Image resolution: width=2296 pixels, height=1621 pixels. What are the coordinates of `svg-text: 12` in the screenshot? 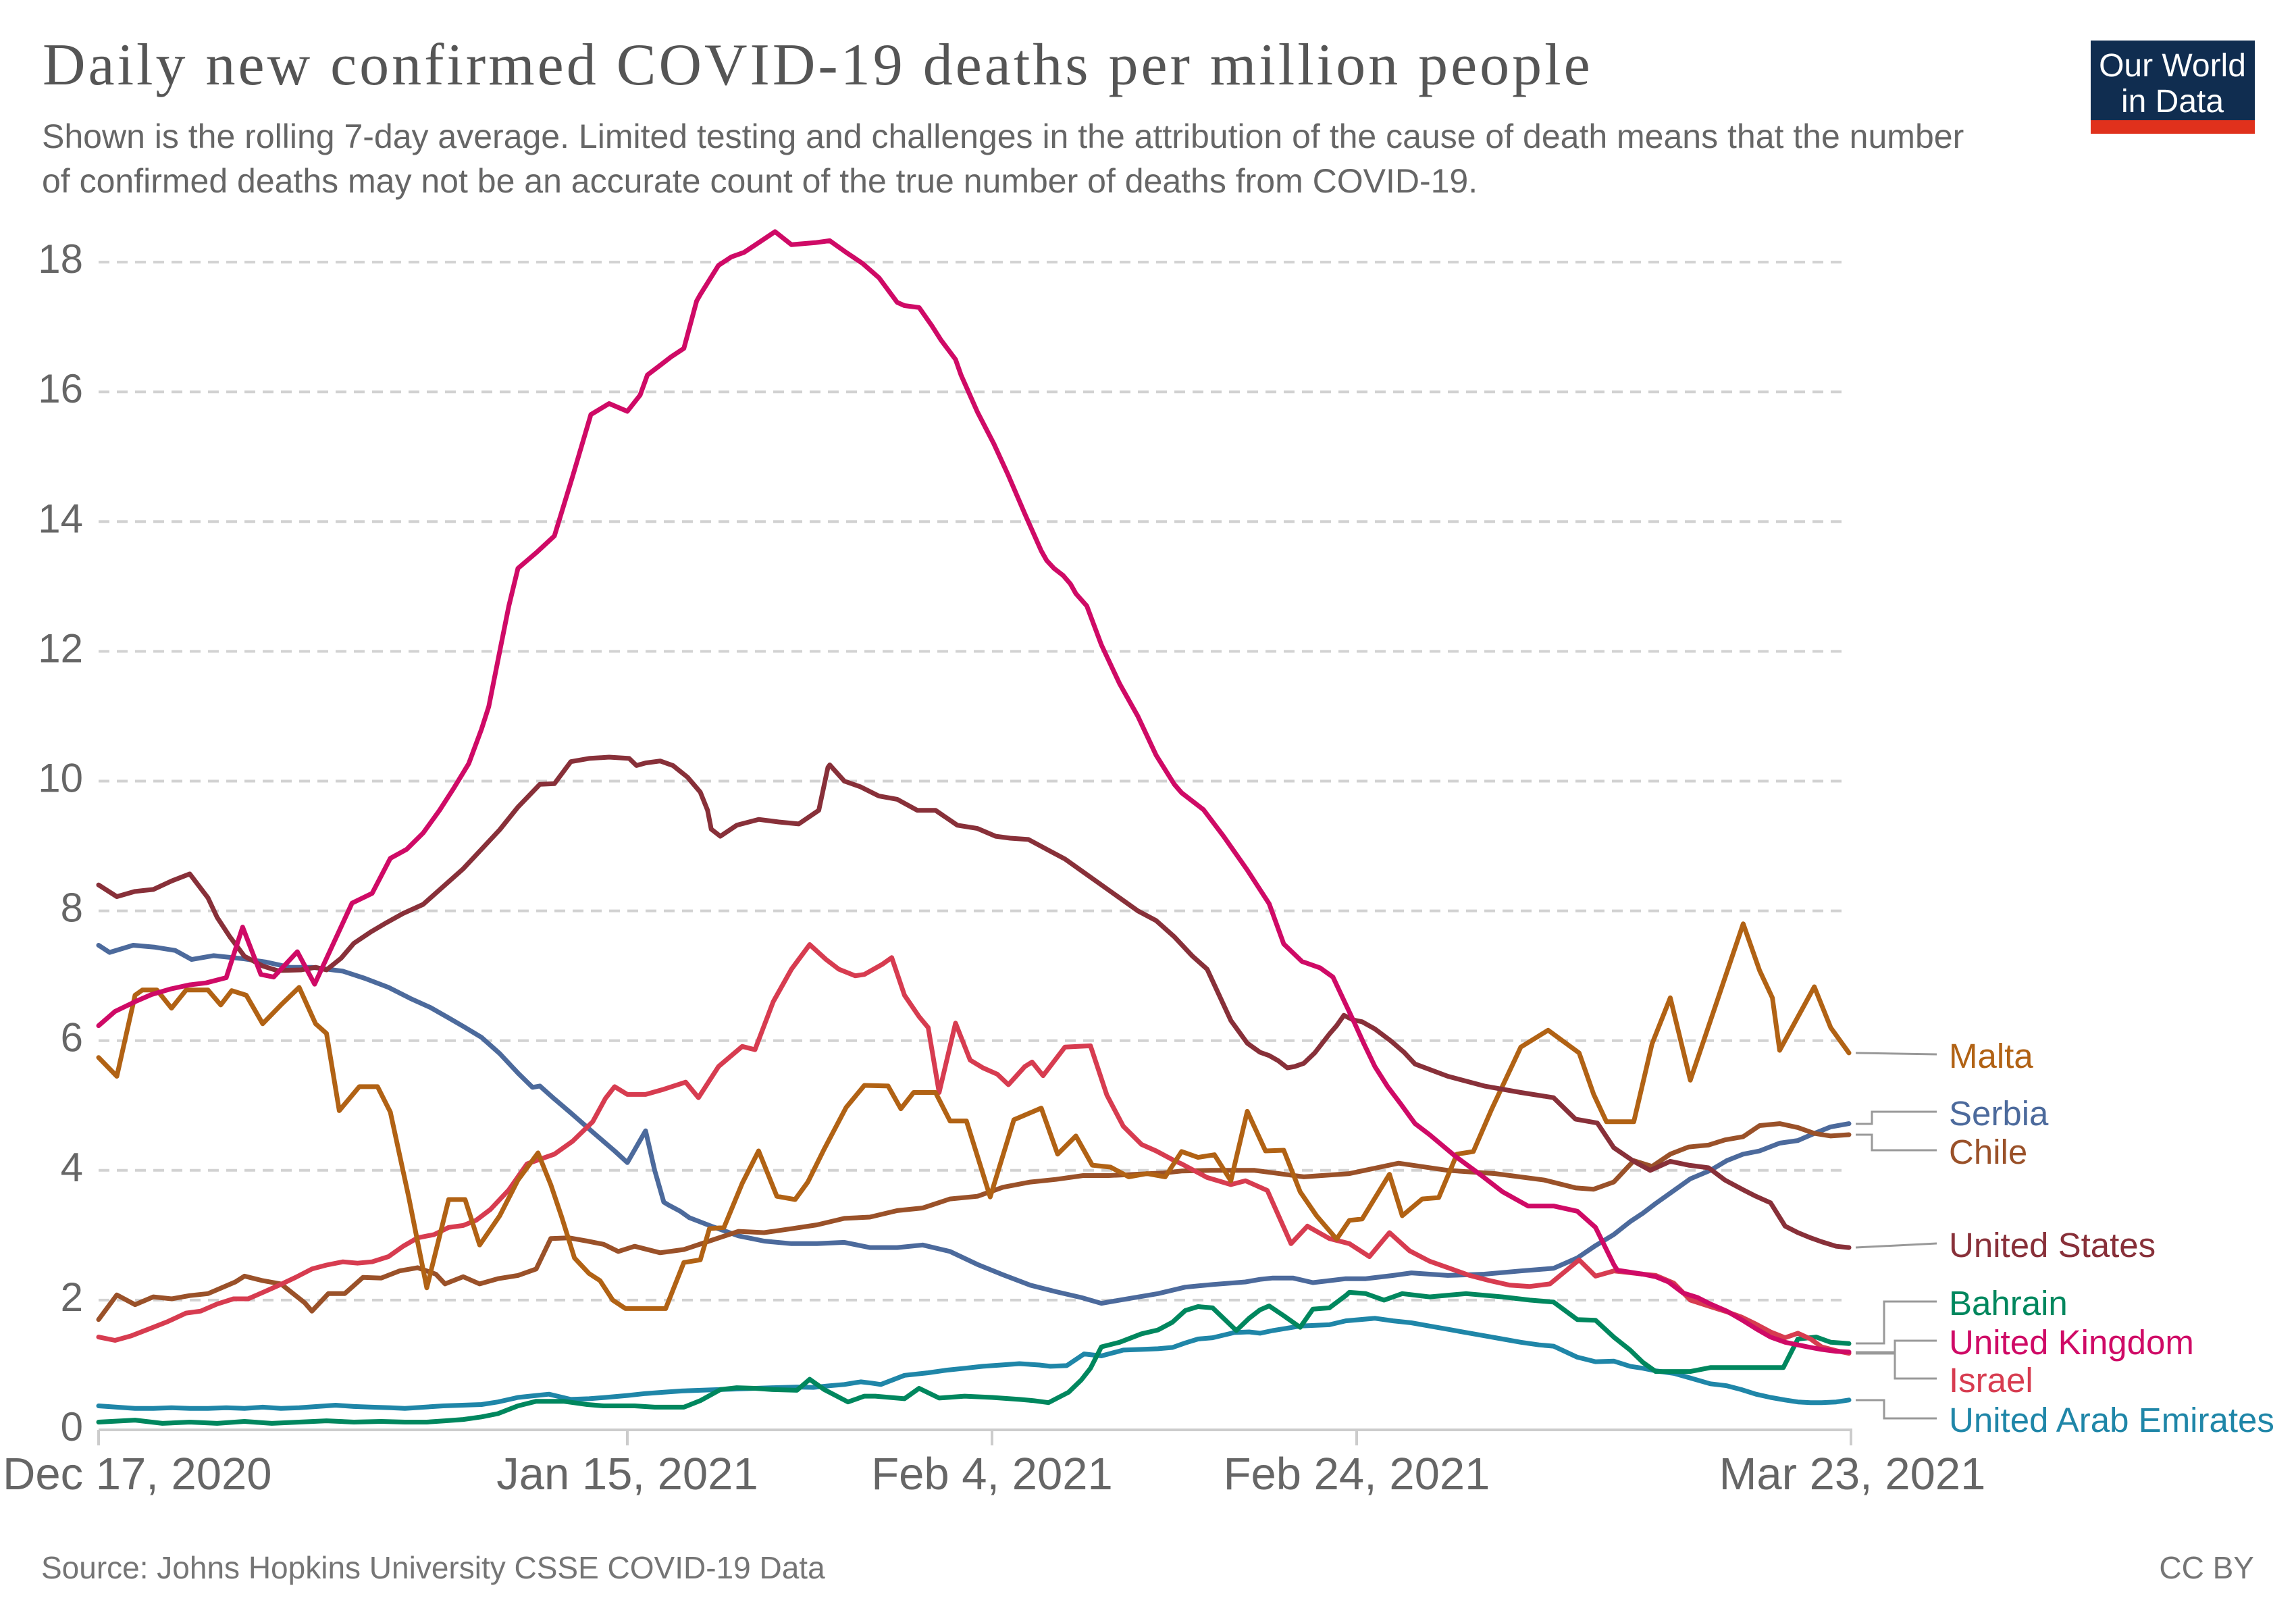 It's located at (60, 648).